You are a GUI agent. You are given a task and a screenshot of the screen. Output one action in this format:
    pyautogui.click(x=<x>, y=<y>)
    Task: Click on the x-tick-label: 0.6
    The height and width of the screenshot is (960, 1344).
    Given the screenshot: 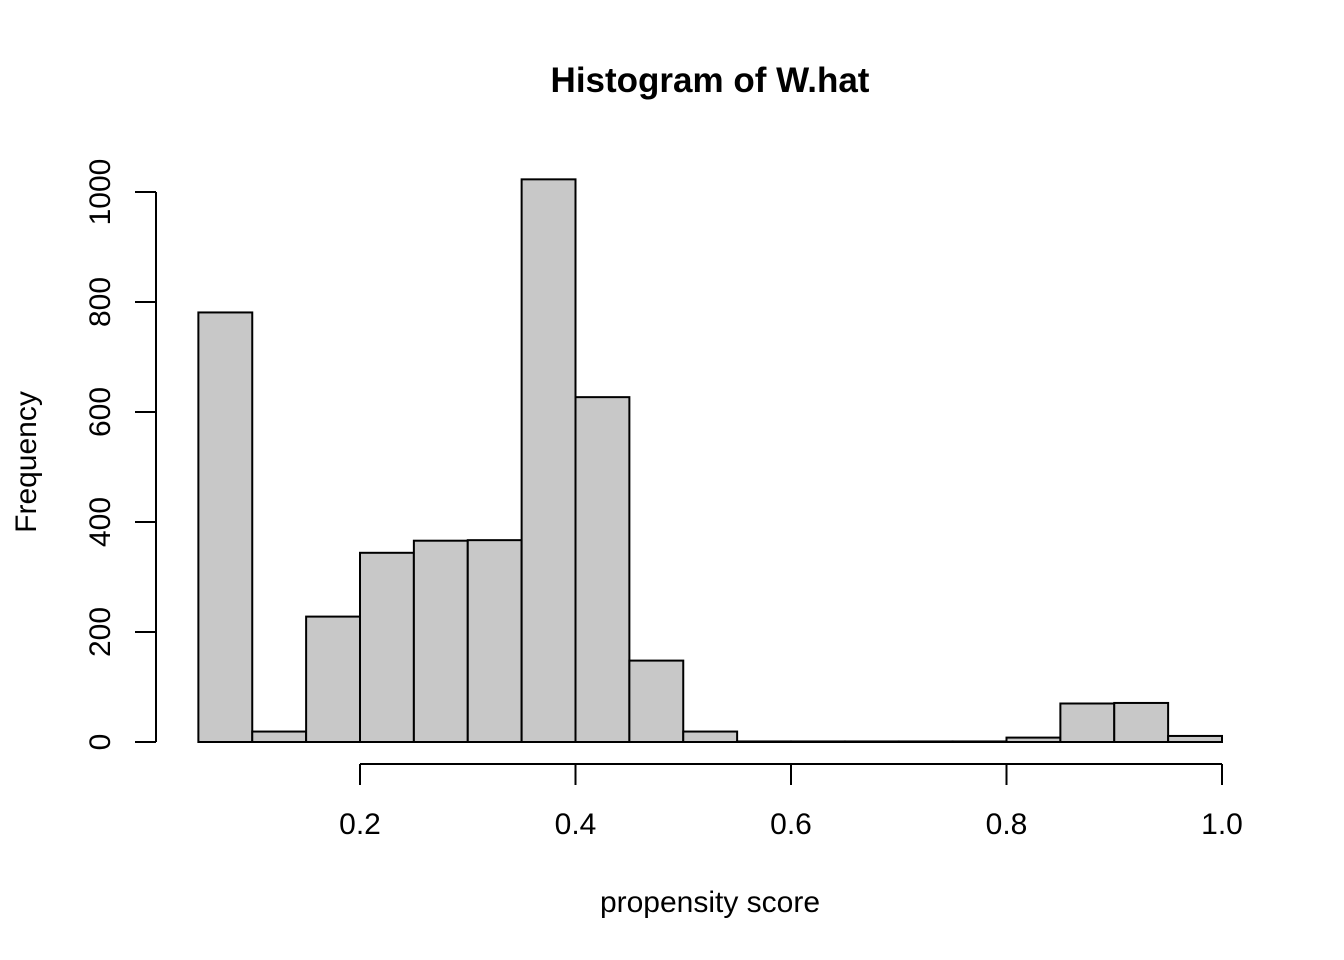 What is the action you would take?
    pyautogui.click(x=791, y=824)
    